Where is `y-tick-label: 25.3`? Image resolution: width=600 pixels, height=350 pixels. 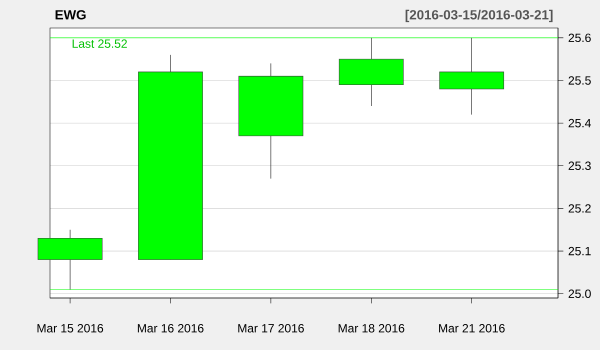 y-tick-label: 25.3 is located at coordinates (579, 166).